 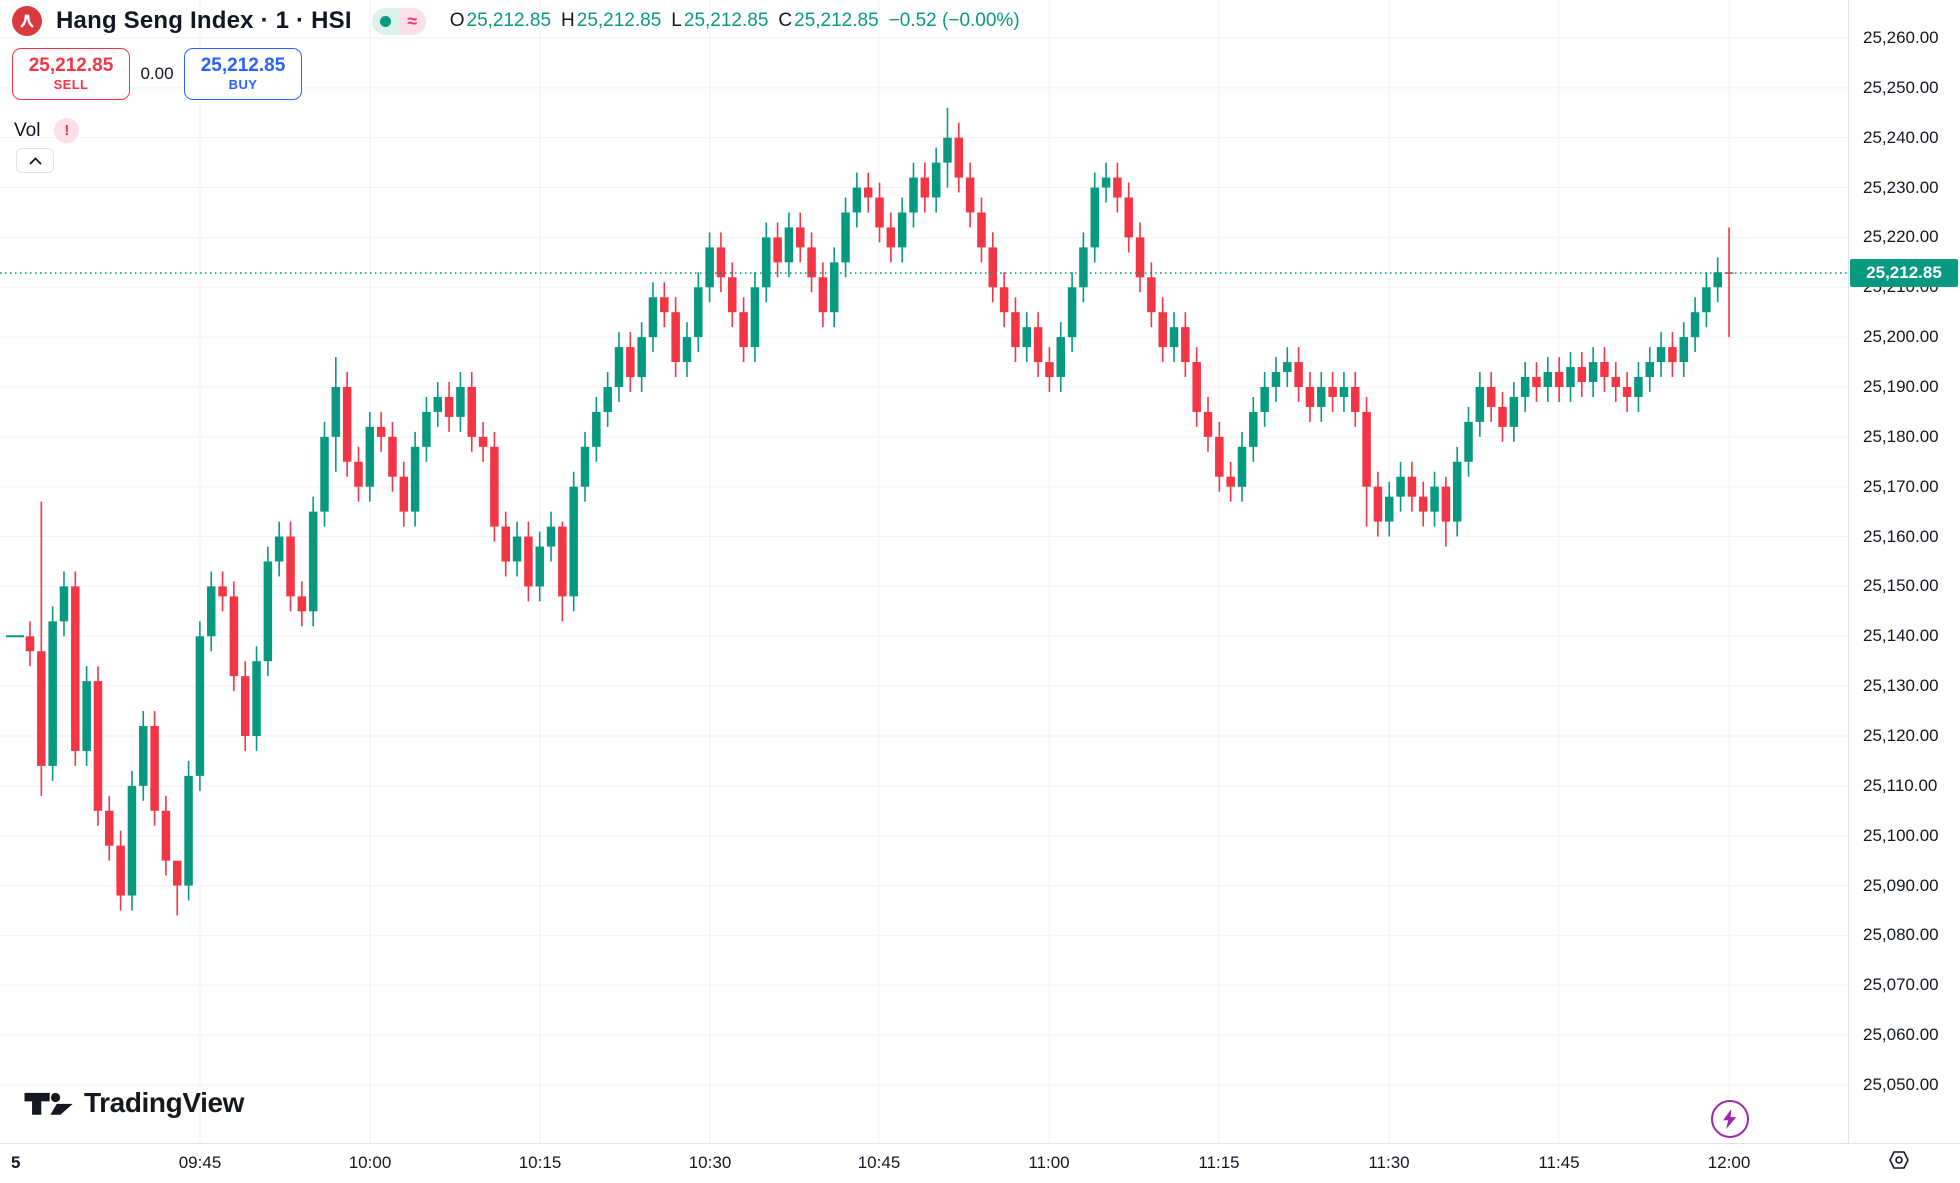 What do you see at coordinates (385, 21) in the screenshot?
I see `status-dot-icon` at bounding box center [385, 21].